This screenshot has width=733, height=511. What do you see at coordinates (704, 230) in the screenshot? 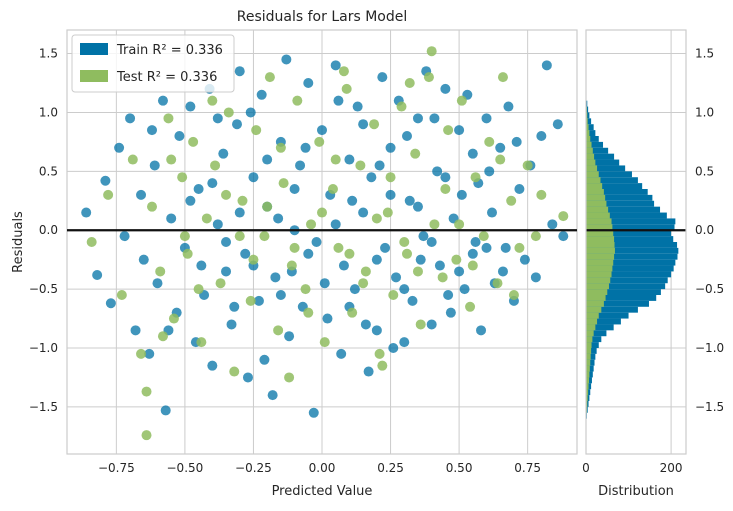
I see `hist-y-tick-label: 0.0` at bounding box center [704, 230].